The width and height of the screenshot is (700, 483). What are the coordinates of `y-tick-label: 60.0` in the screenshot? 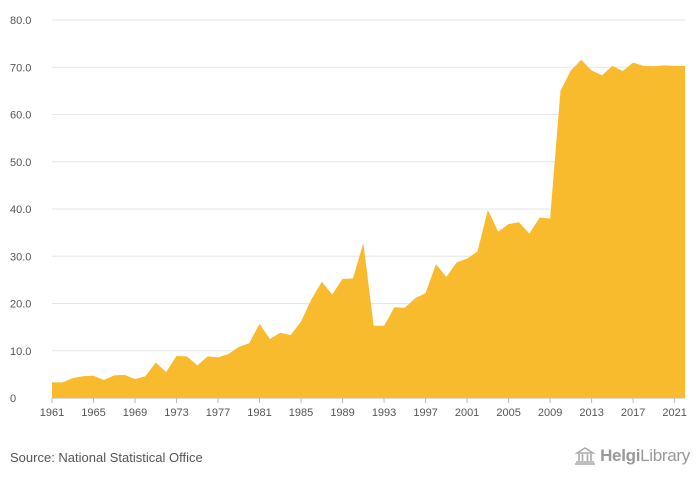 It's located at (20, 116).